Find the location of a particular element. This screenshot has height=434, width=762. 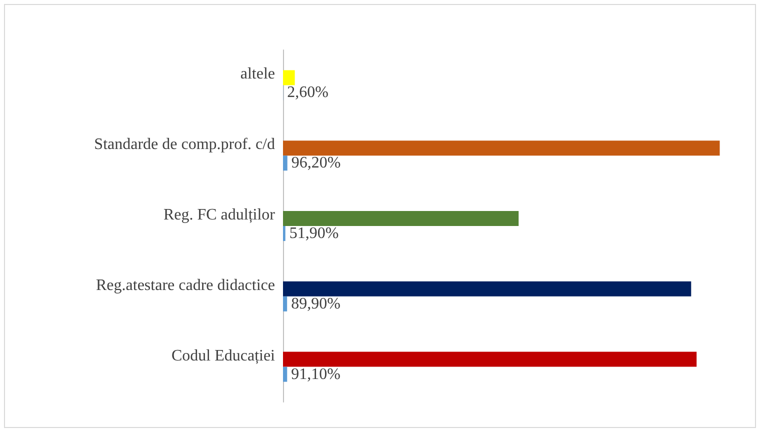

y-tick-label: Standarde de comp.prof. c/d is located at coordinates (184, 145).